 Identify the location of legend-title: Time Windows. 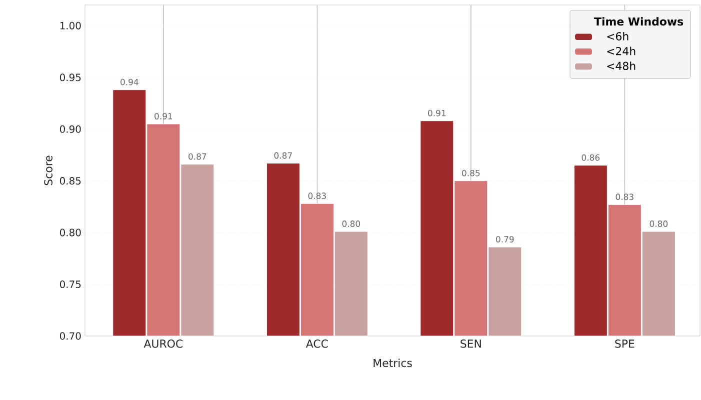
(639, 21).